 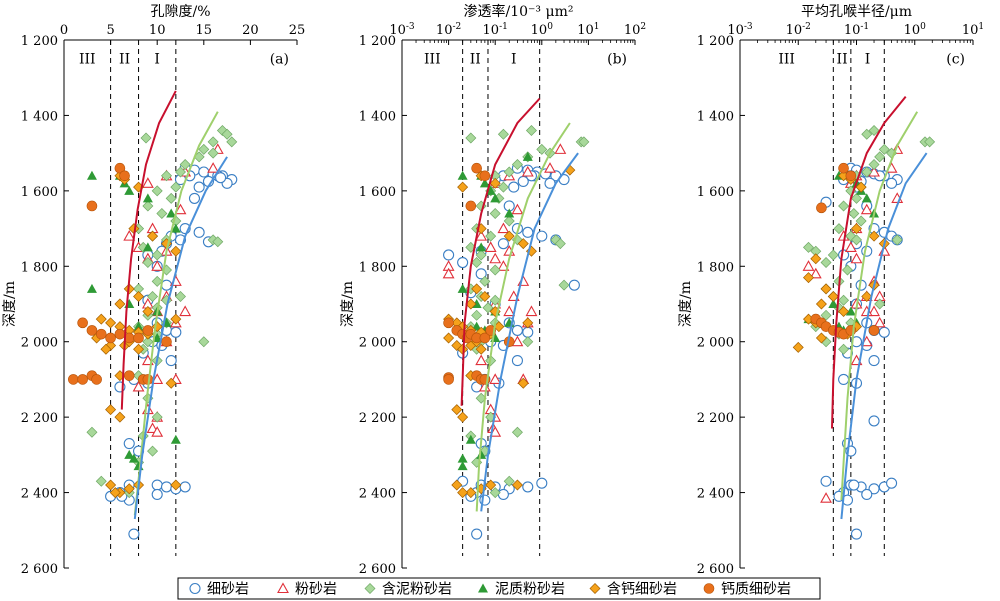 What do you see at coordinates (635, 30) in the screenshot?
I see `x-tick-label: 10²` at bounding box center [635, 30].